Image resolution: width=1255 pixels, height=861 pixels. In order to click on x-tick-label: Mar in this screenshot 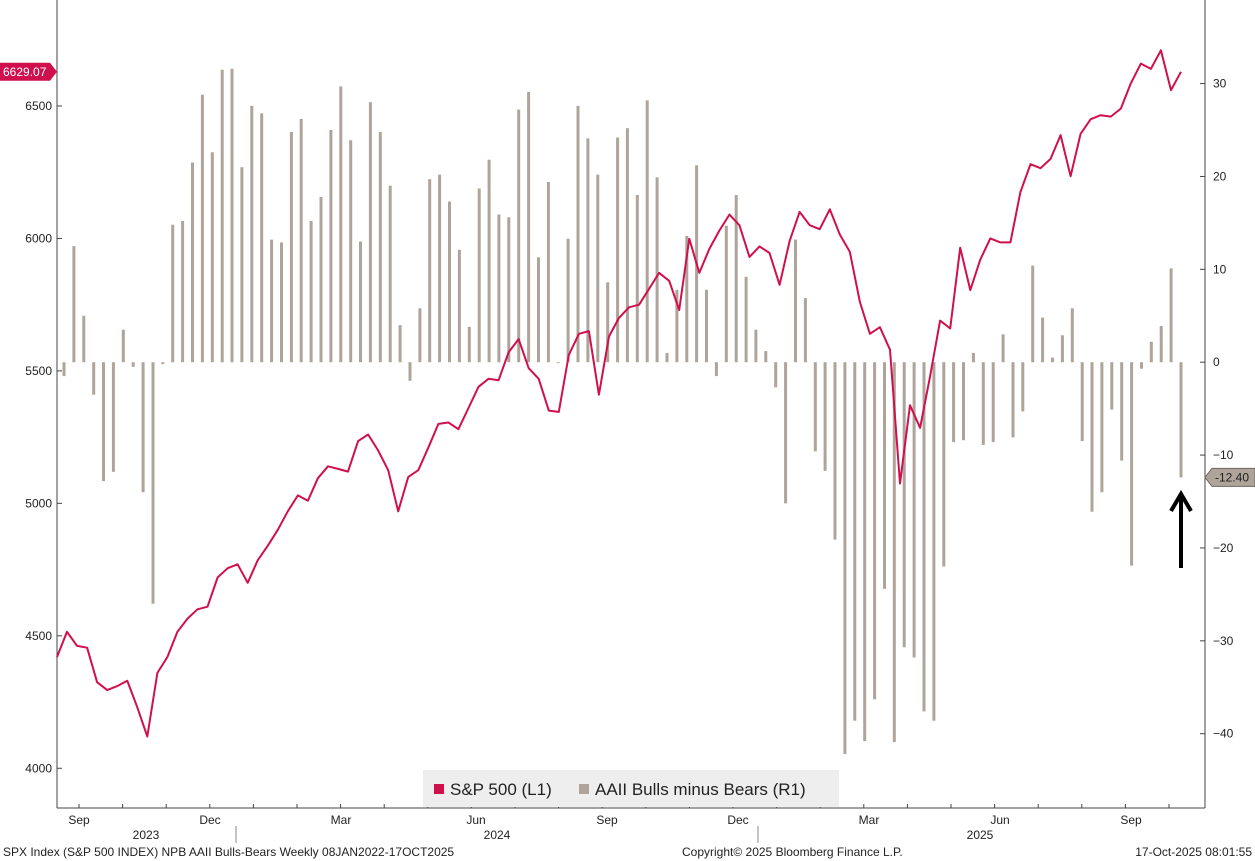, I will do `click(341, 820)`.